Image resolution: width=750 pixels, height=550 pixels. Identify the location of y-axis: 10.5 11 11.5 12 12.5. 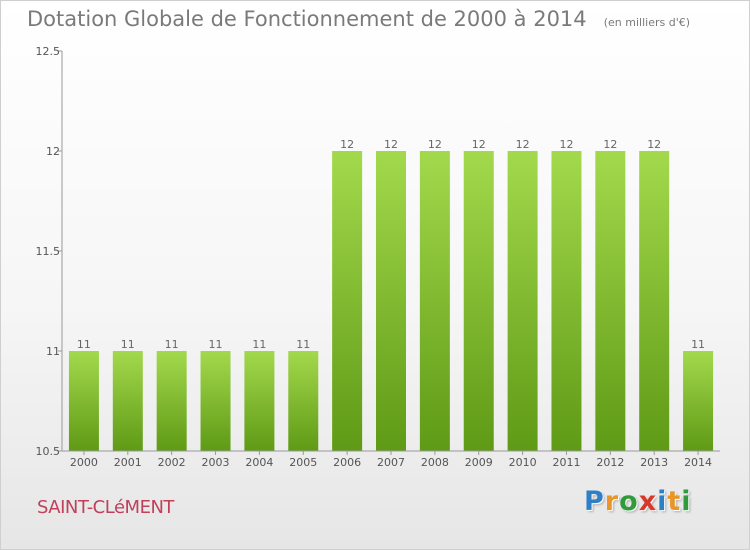
(49, 251).